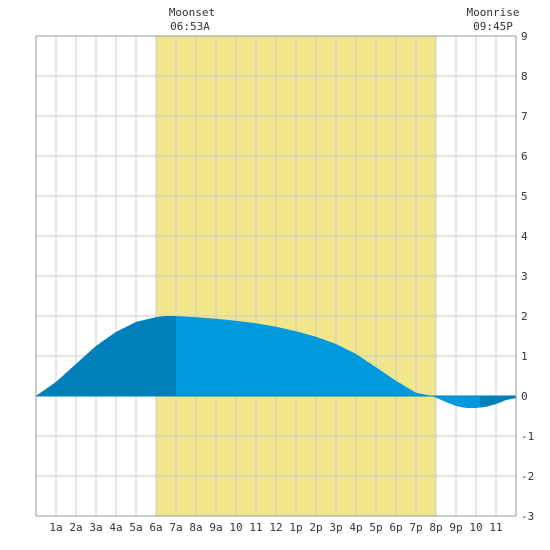 The image size is (550, 550). What do you see at coordinates (455, 527) in the screenshot?
I see `x-tick-label: 9p` at bounding box center [455, 527].